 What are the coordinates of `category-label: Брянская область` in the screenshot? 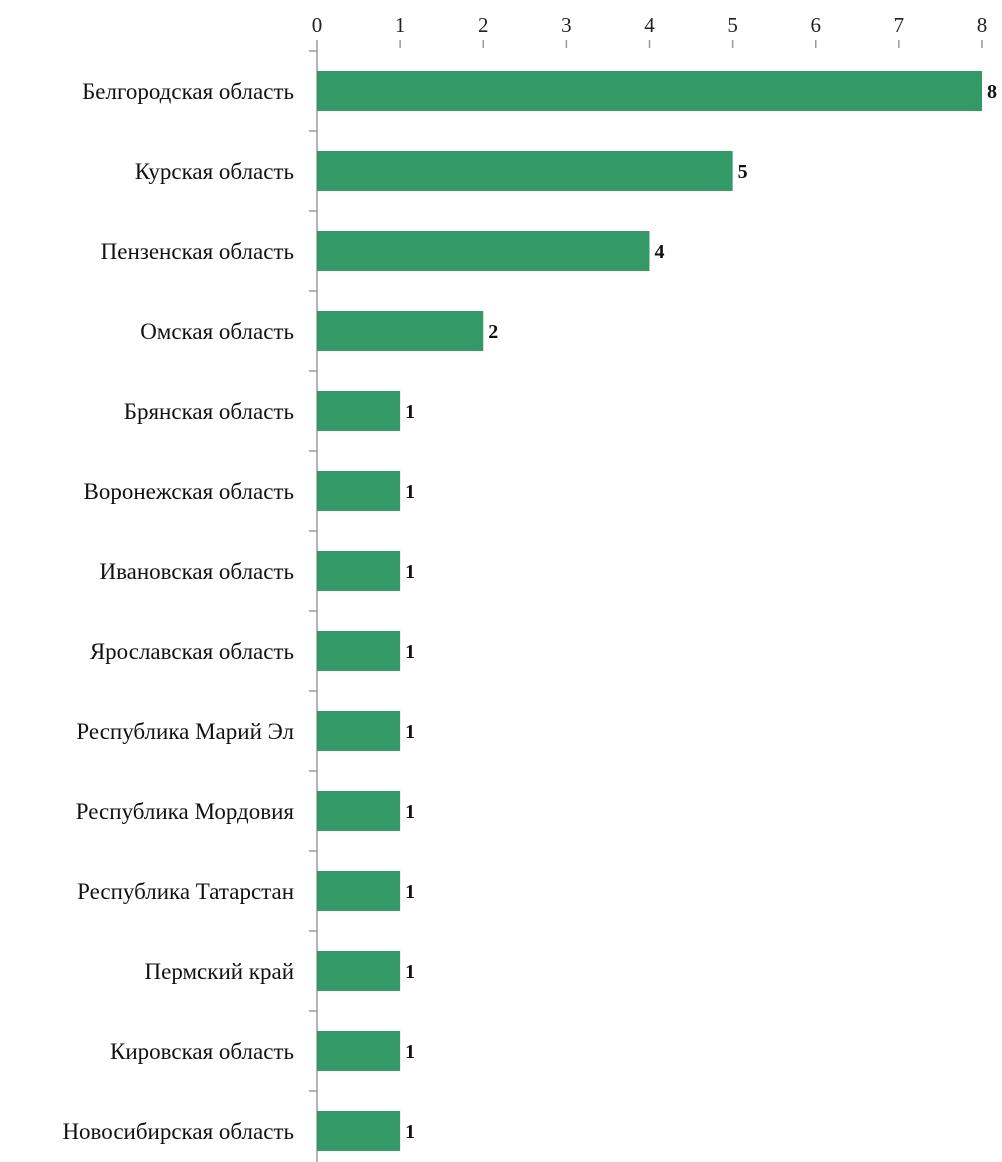 It's located at (209, 411).